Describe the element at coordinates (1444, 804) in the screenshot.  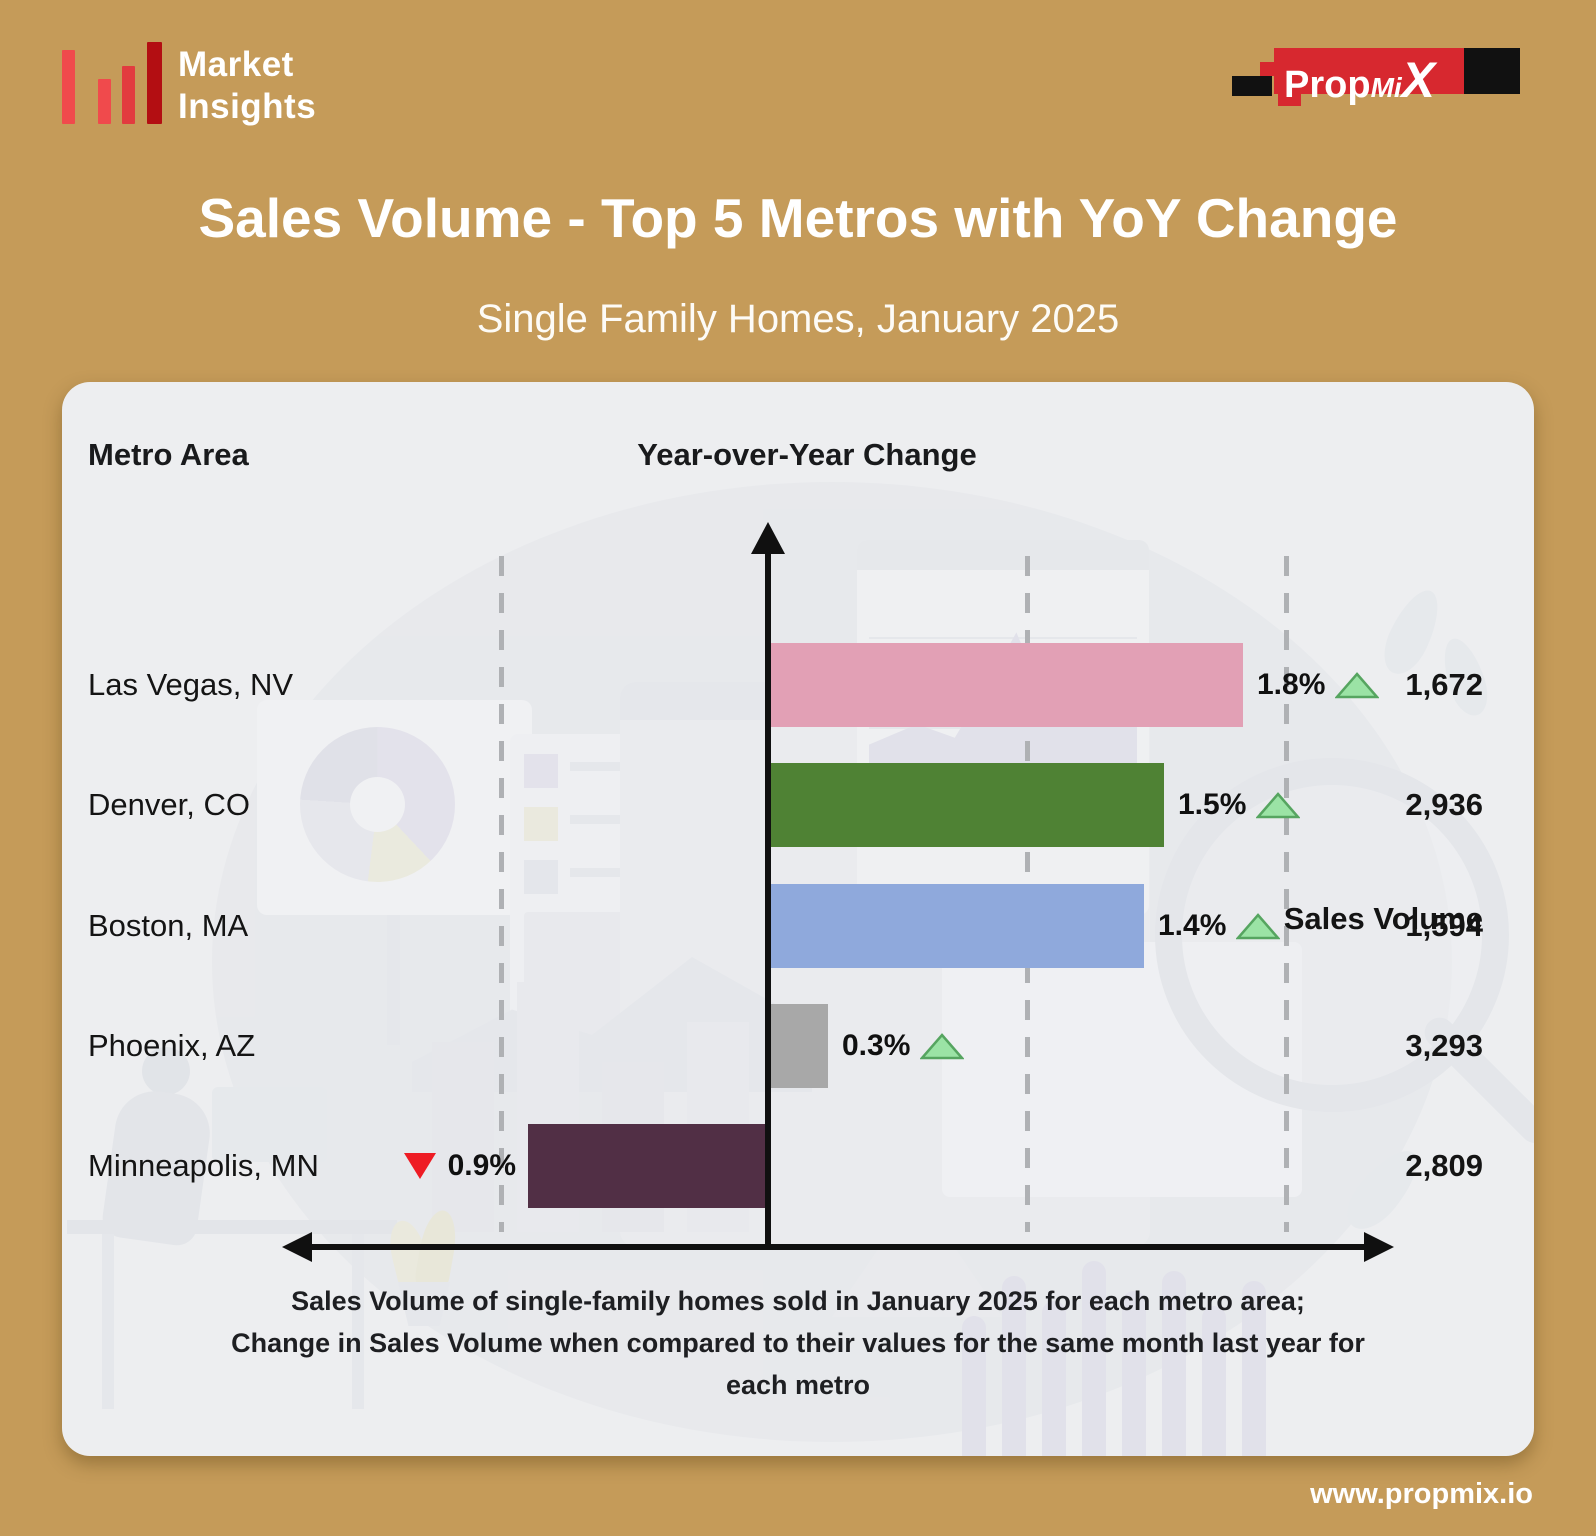
I see `sales-volume-value: 2,936` at that location.